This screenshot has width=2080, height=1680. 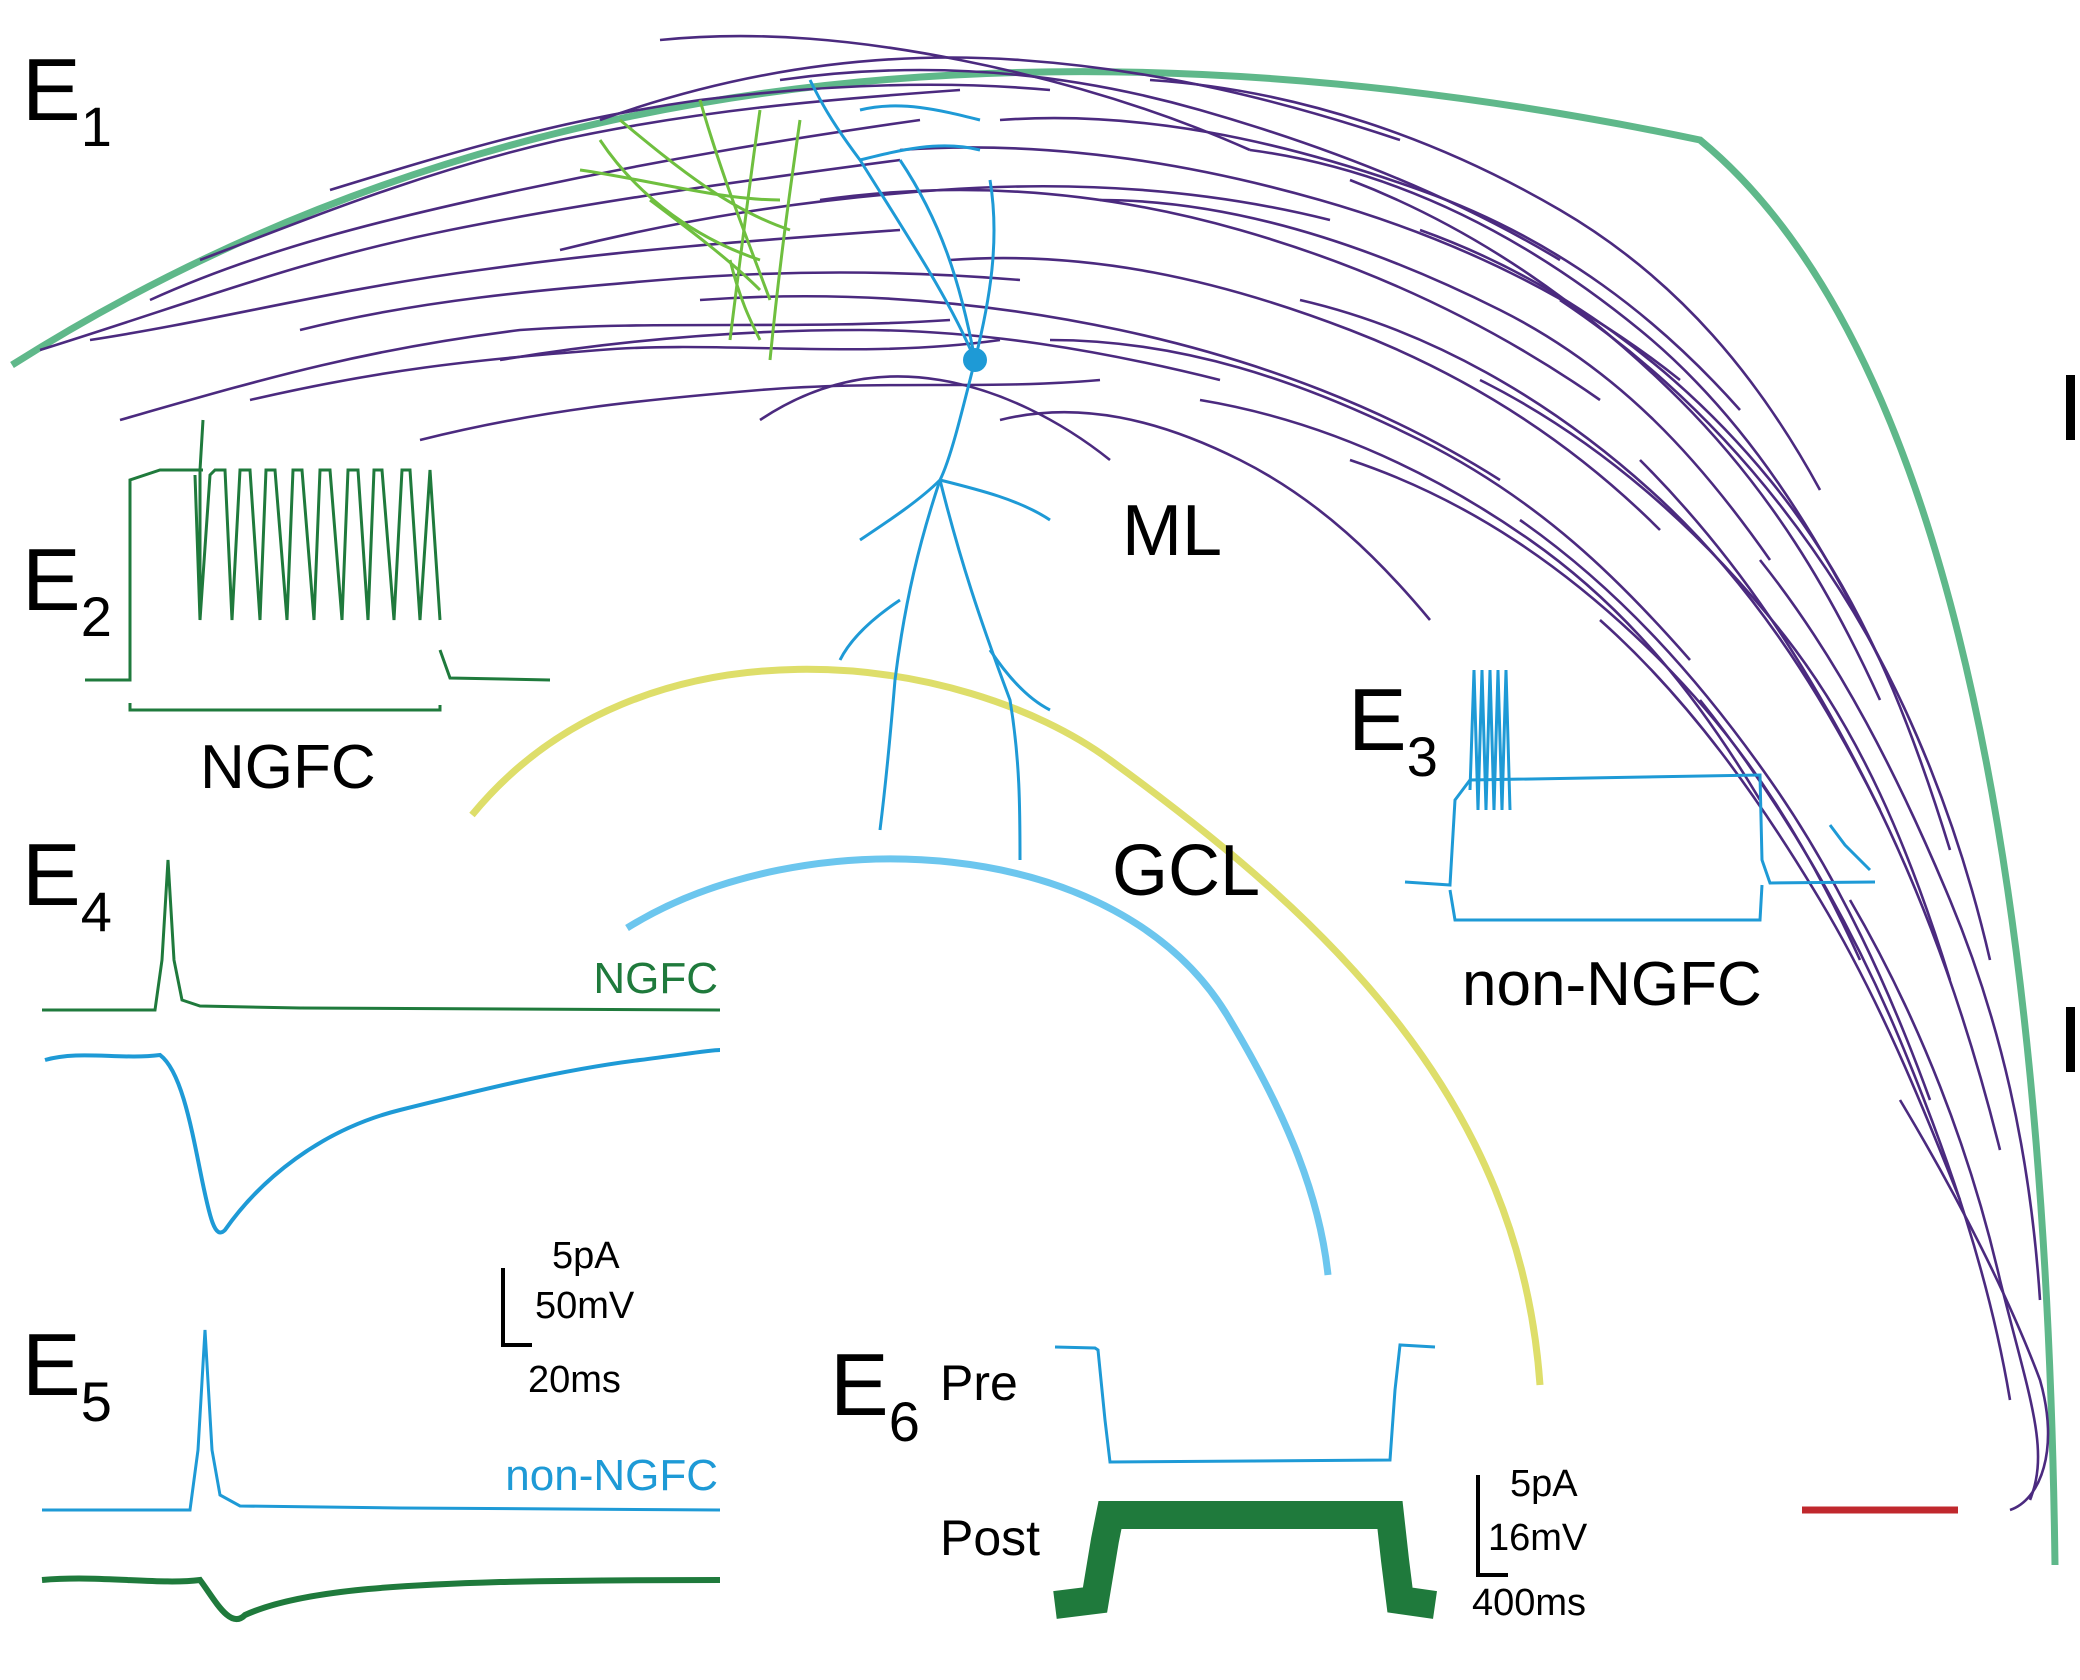 I want to click on left-scale-current: 5pA, so click(x=586, y=1256).